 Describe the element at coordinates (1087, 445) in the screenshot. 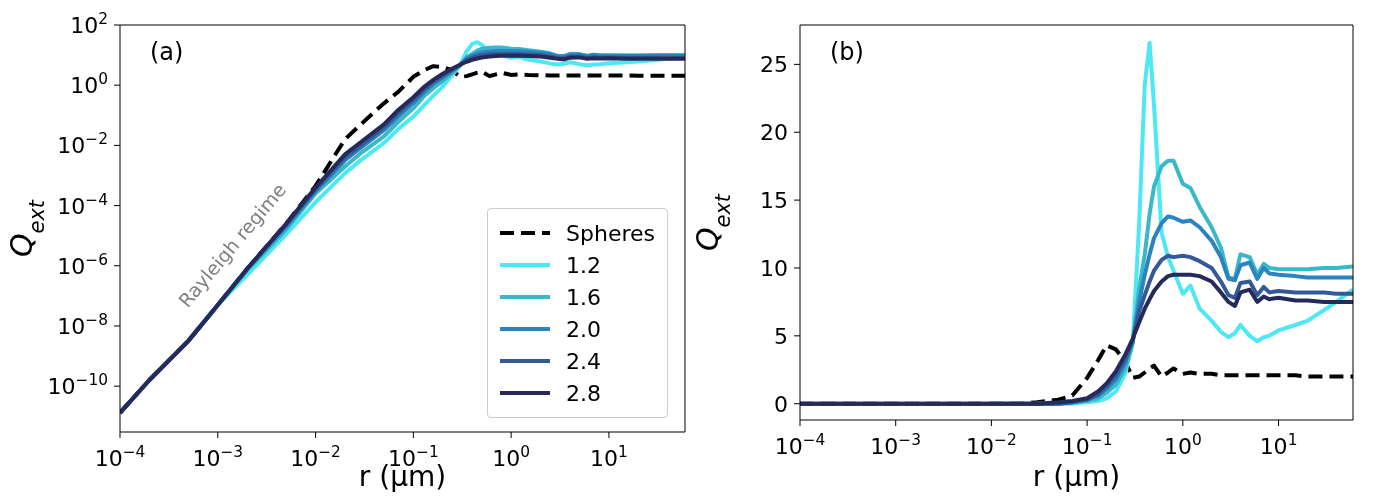

I see `x-tick-label: 10$^{−1}$` at that location.